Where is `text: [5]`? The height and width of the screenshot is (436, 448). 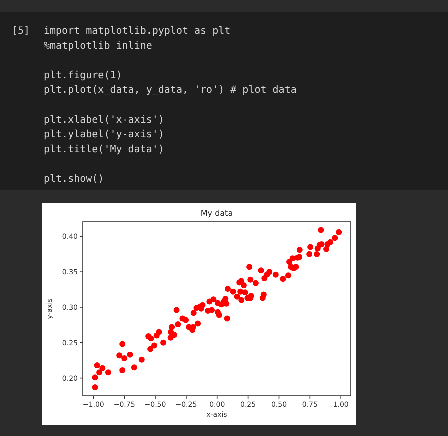 text: [5] is located at coordinates (21, 31).